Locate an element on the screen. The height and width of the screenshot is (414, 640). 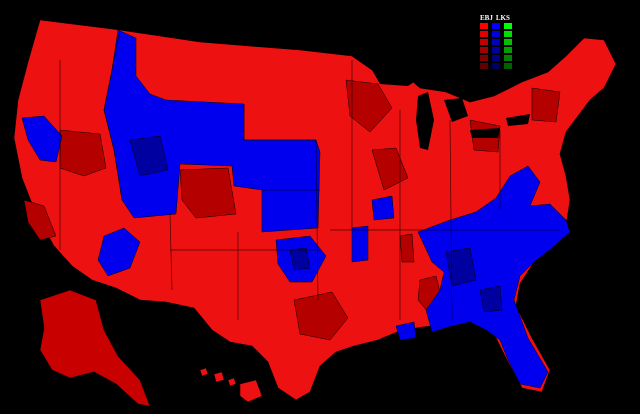
legend-title-right: LKS is located at coordinates (502, 18).